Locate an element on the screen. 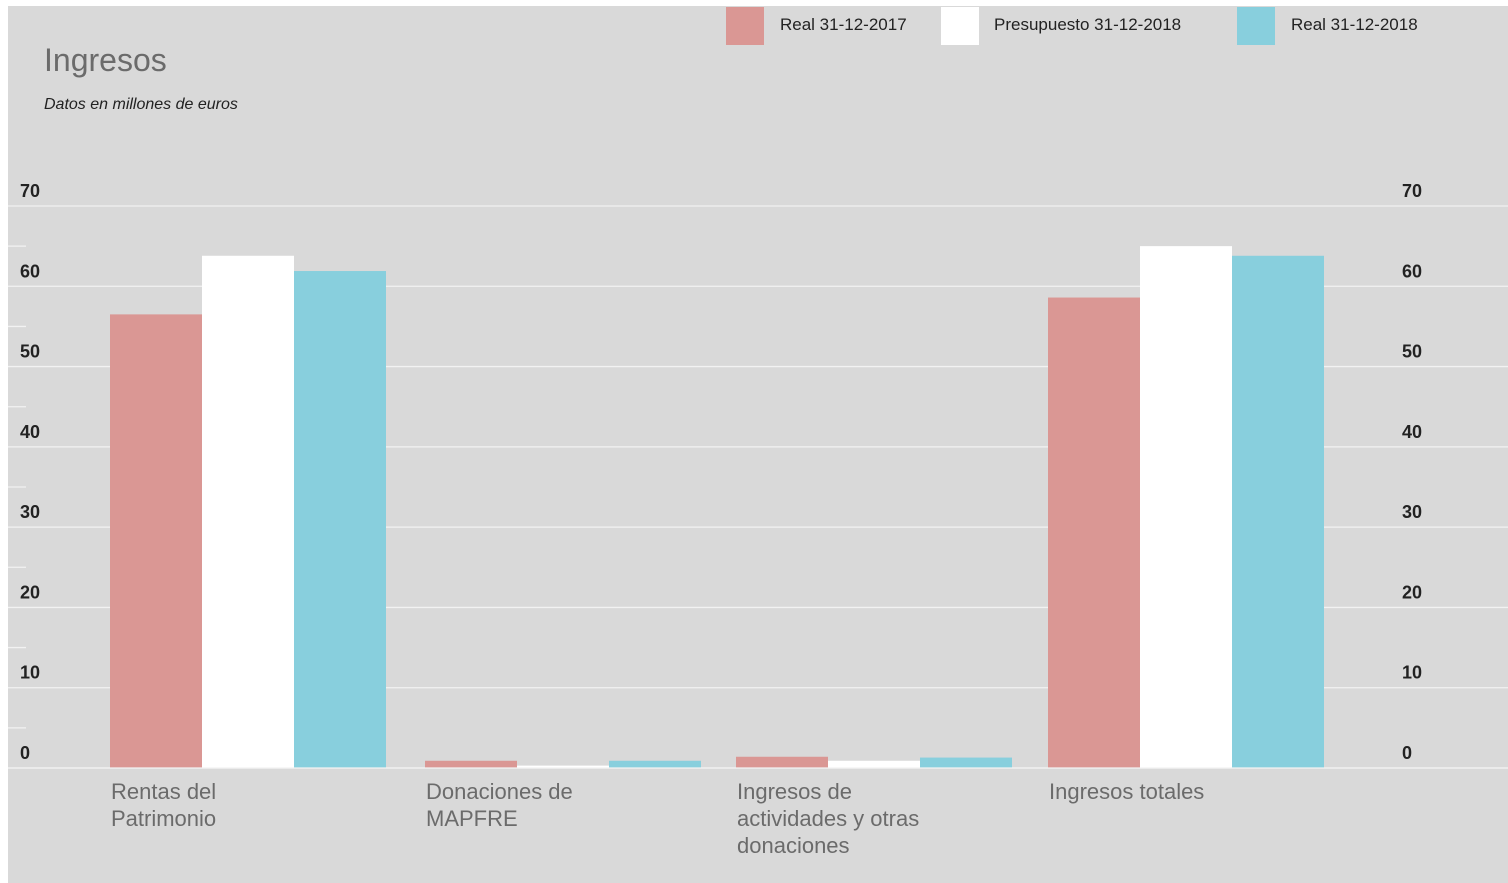 This screenshot has height=883, width=1508. bar-series0-cat2 is located at coordinates (782, 762).